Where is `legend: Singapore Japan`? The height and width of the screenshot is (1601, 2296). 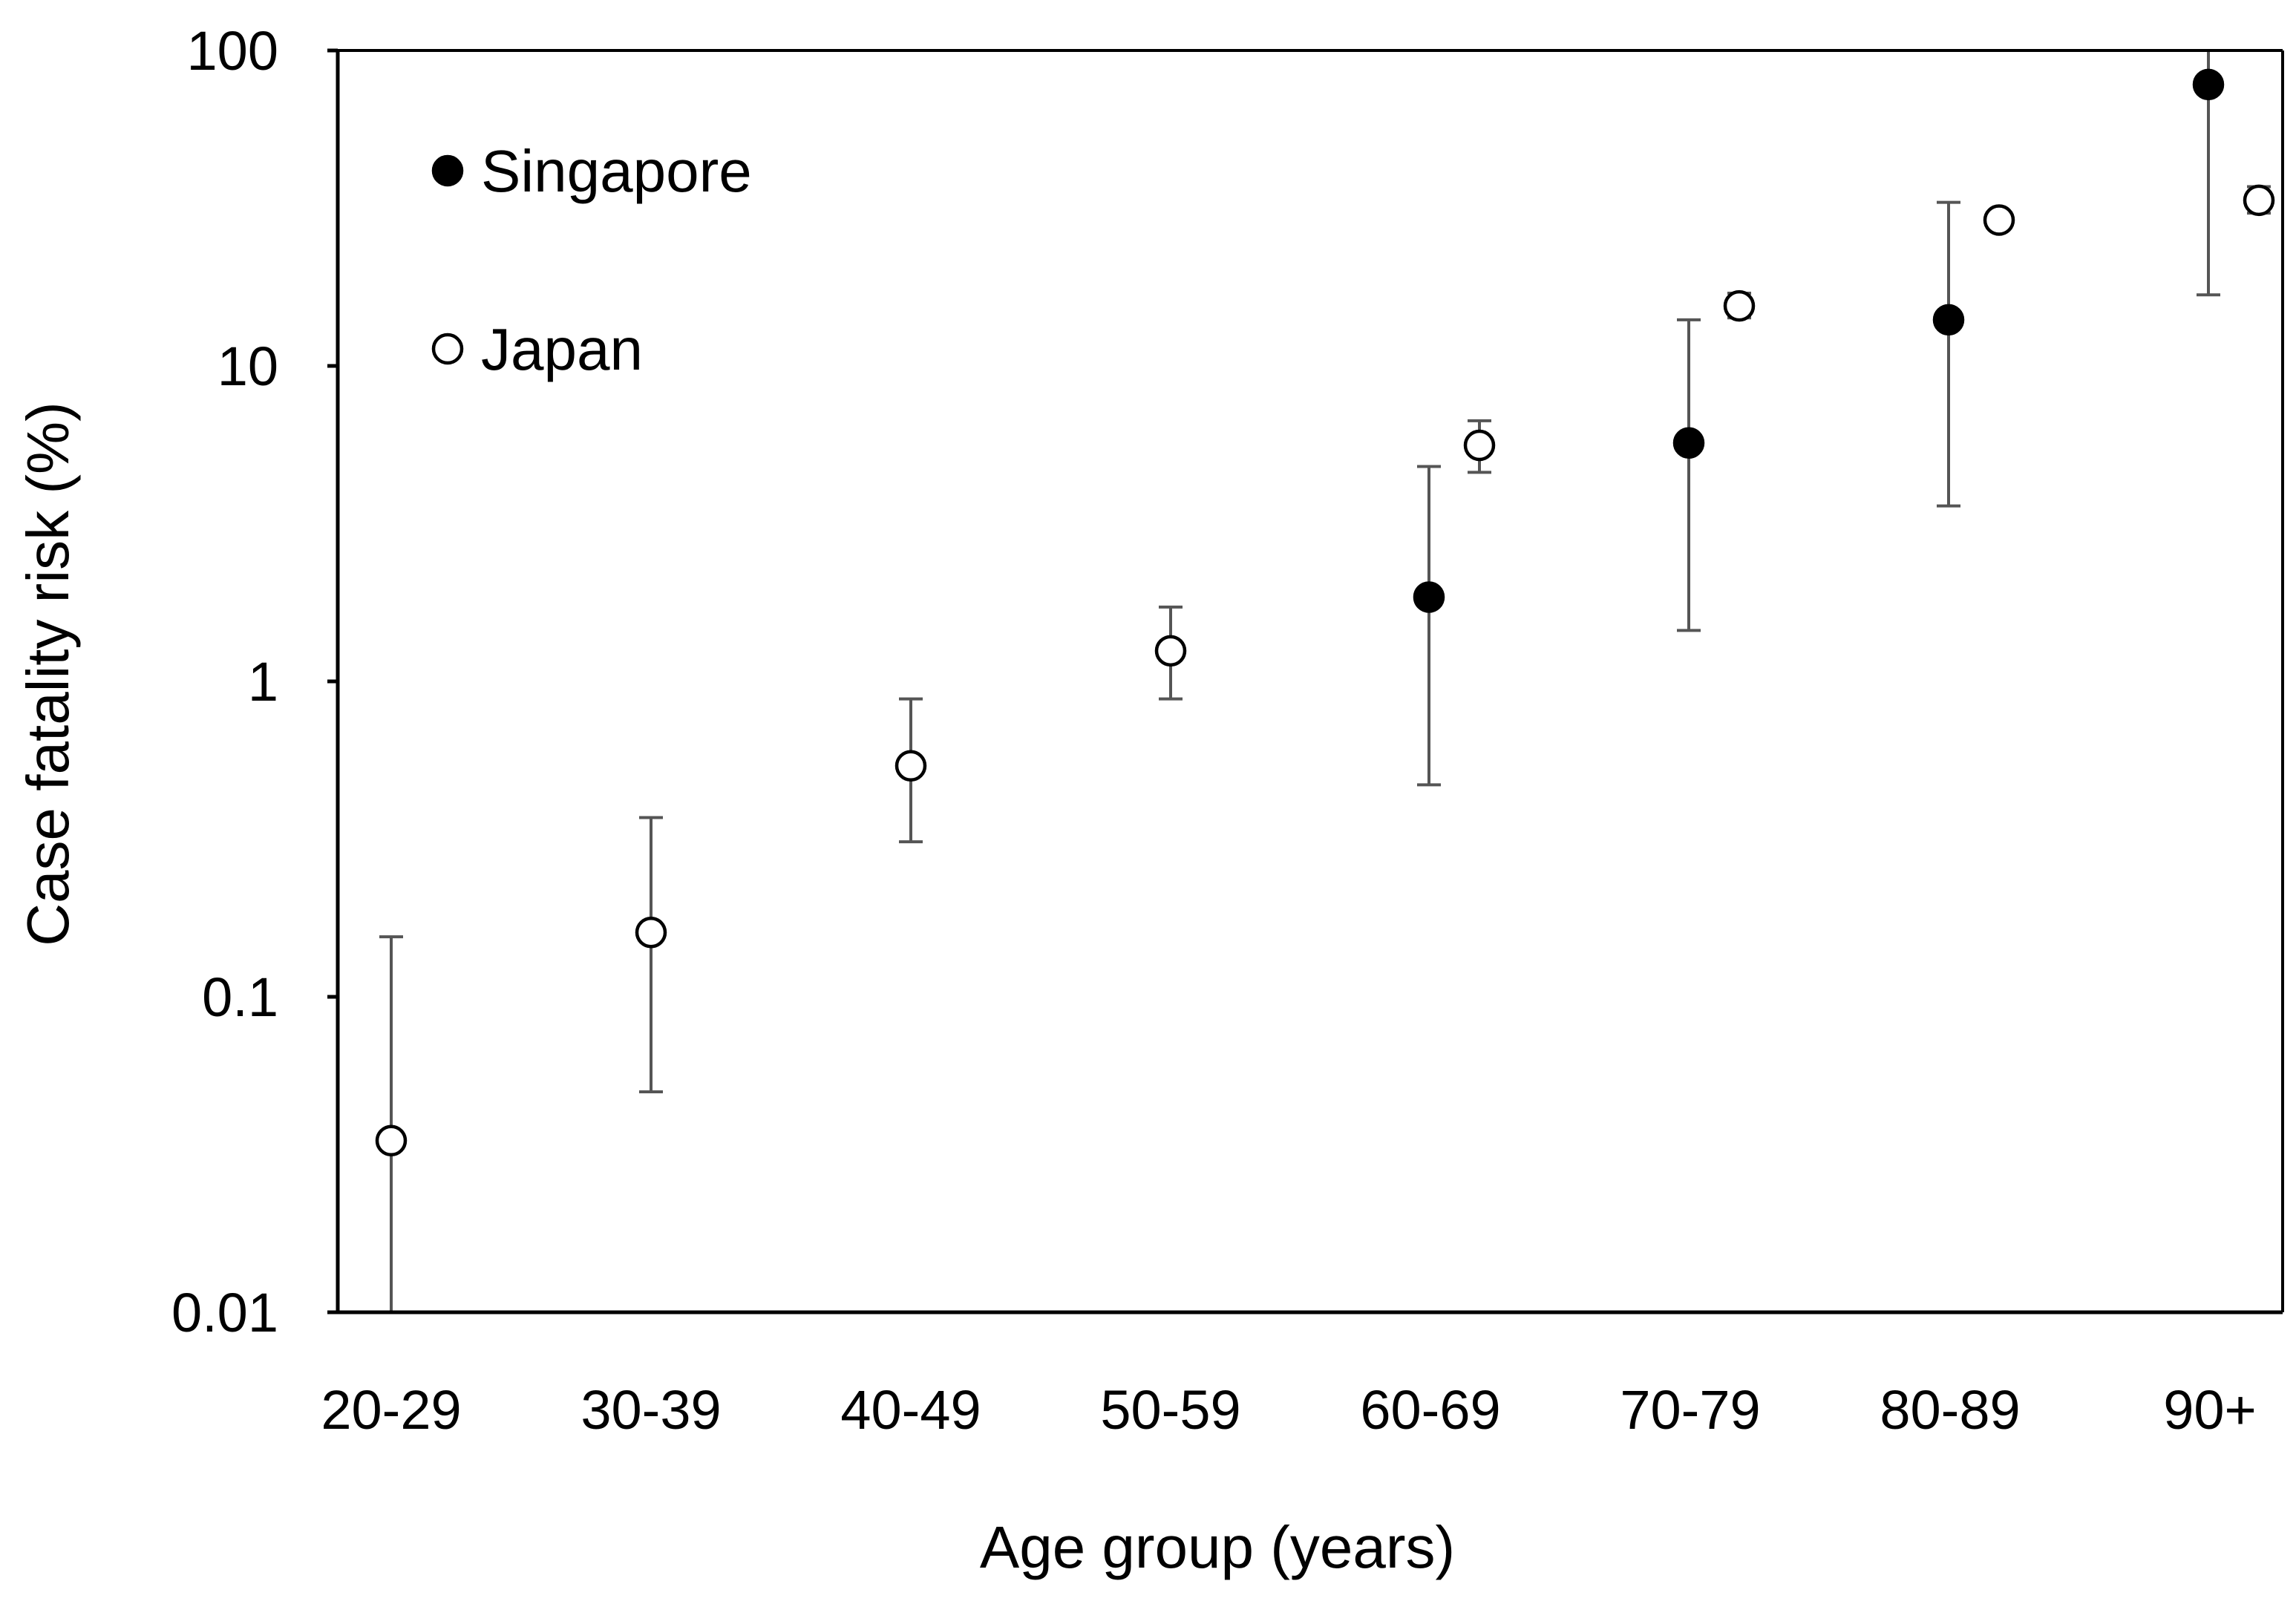
legend: Singapore Japan is located at coordinates (591, 260).